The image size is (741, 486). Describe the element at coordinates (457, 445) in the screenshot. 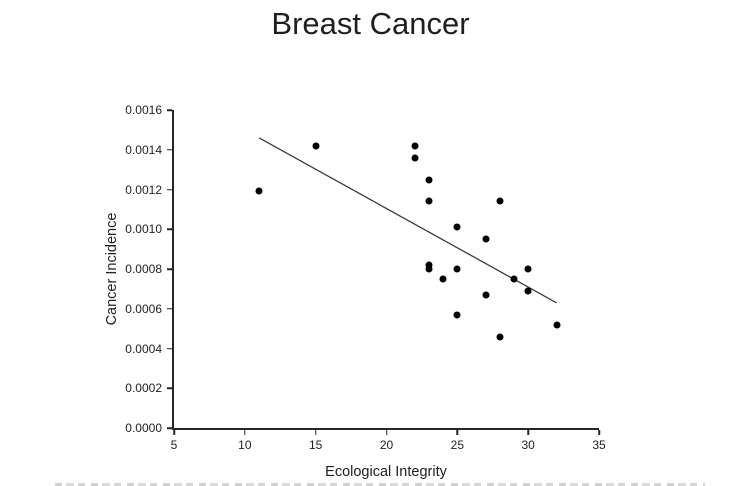

I see `x-tick-label: 25` at that location.